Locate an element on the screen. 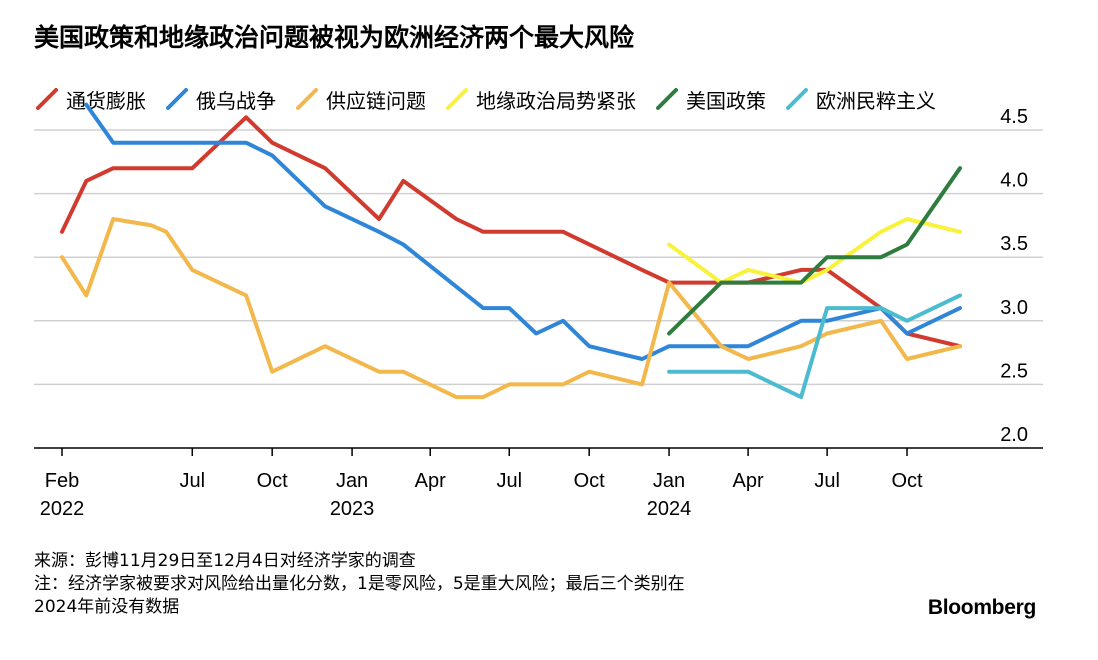 This screenshot has height=660, width=1098. legend-label: 欧洲民粹主义 is located at coordinates (876, 100).